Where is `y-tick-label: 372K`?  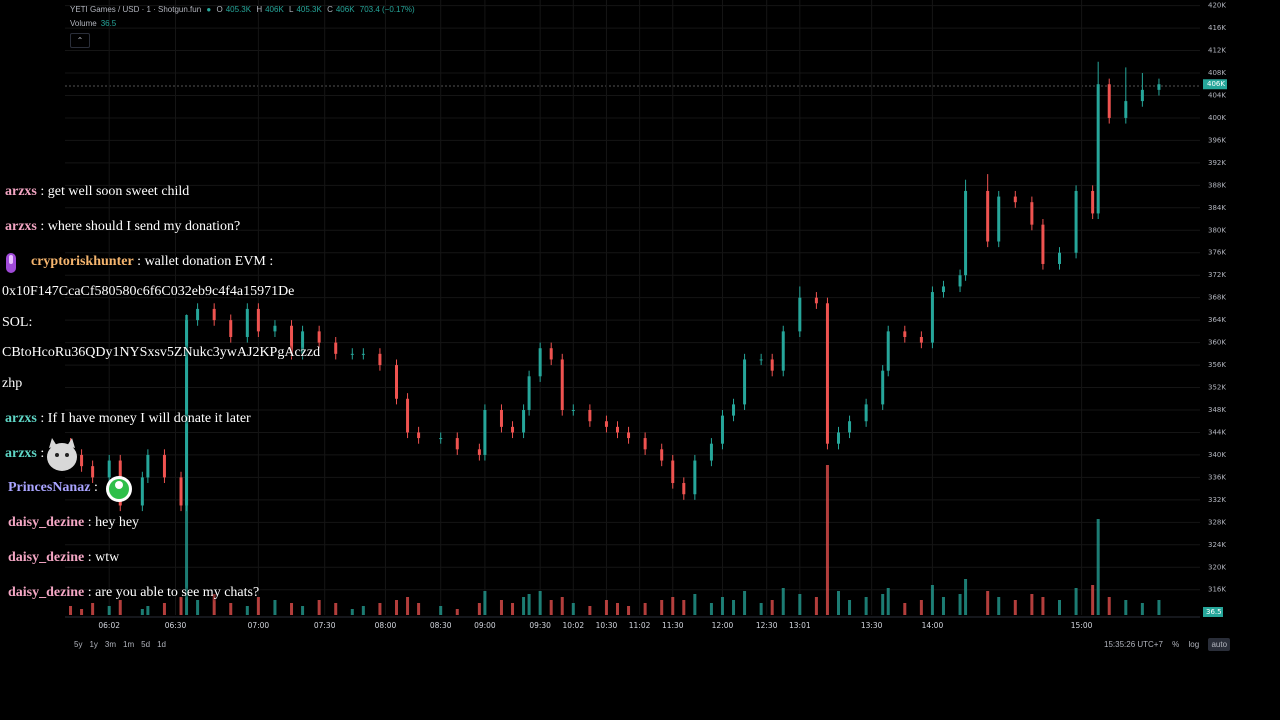 y-tick-label: 372K is located at coordinates (1217, 275).